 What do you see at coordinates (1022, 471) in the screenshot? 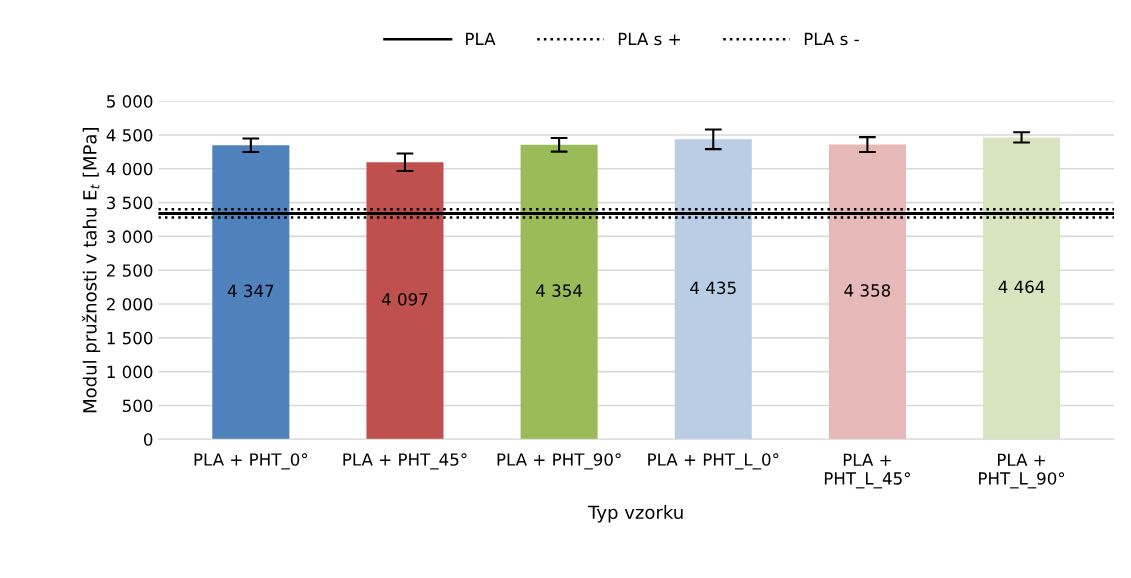
I see `x-tick-label: PLA + PHT_L_90°` at bounding box center [1022, 471].